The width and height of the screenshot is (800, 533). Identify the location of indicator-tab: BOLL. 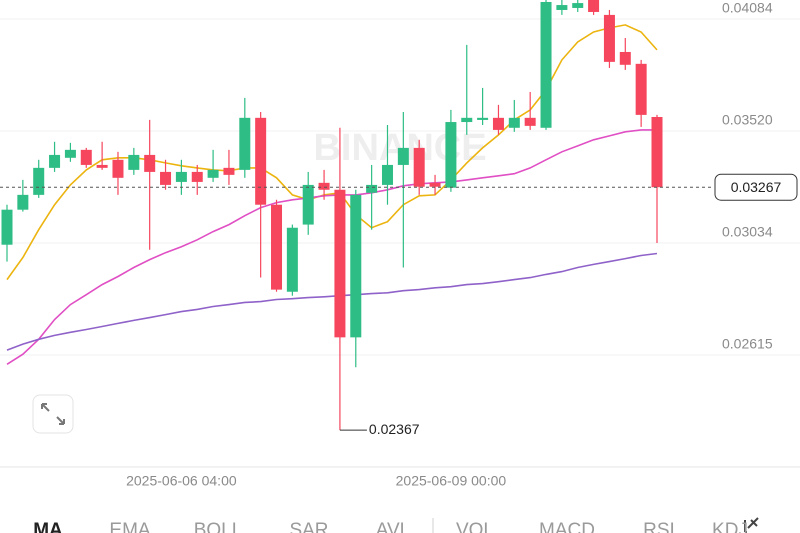
(218, 526).